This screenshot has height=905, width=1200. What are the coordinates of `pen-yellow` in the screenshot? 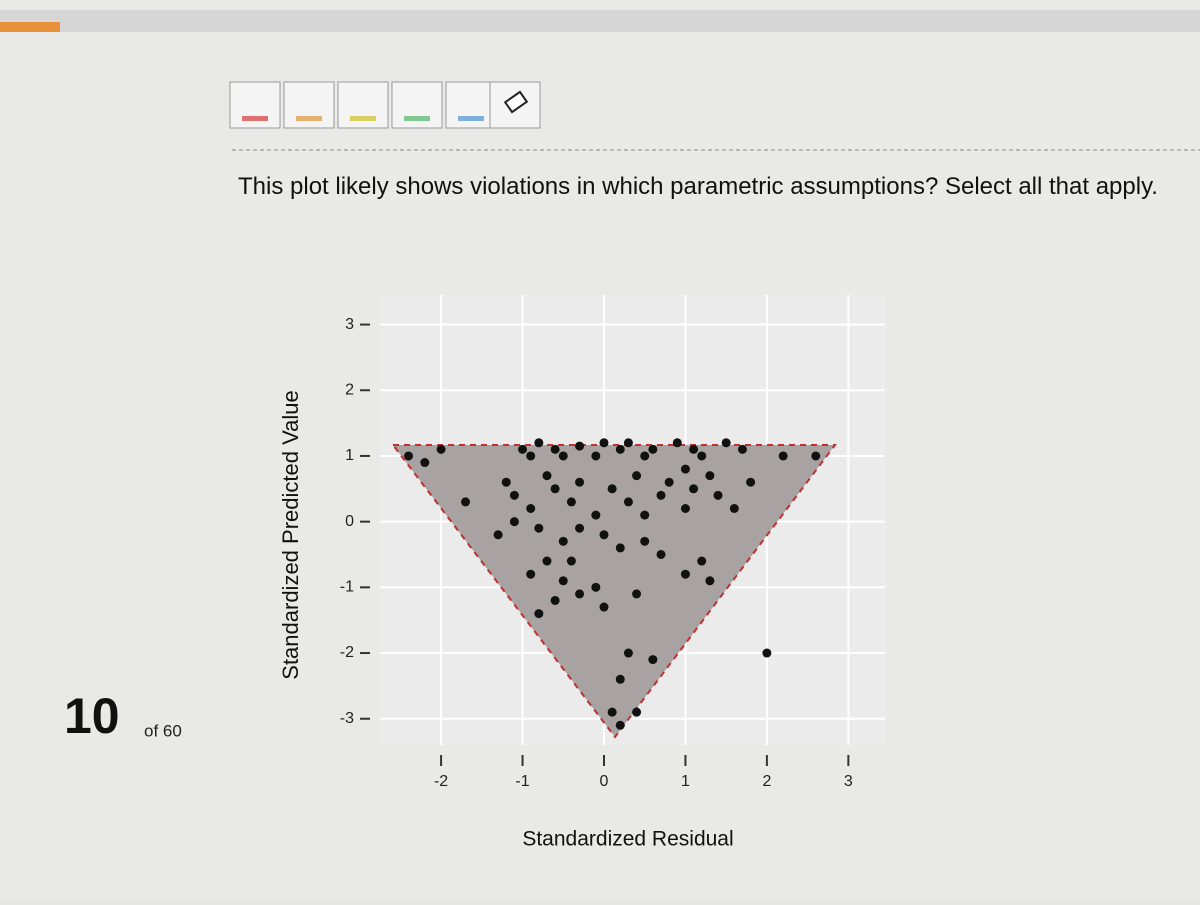 It's located at (363, 105).